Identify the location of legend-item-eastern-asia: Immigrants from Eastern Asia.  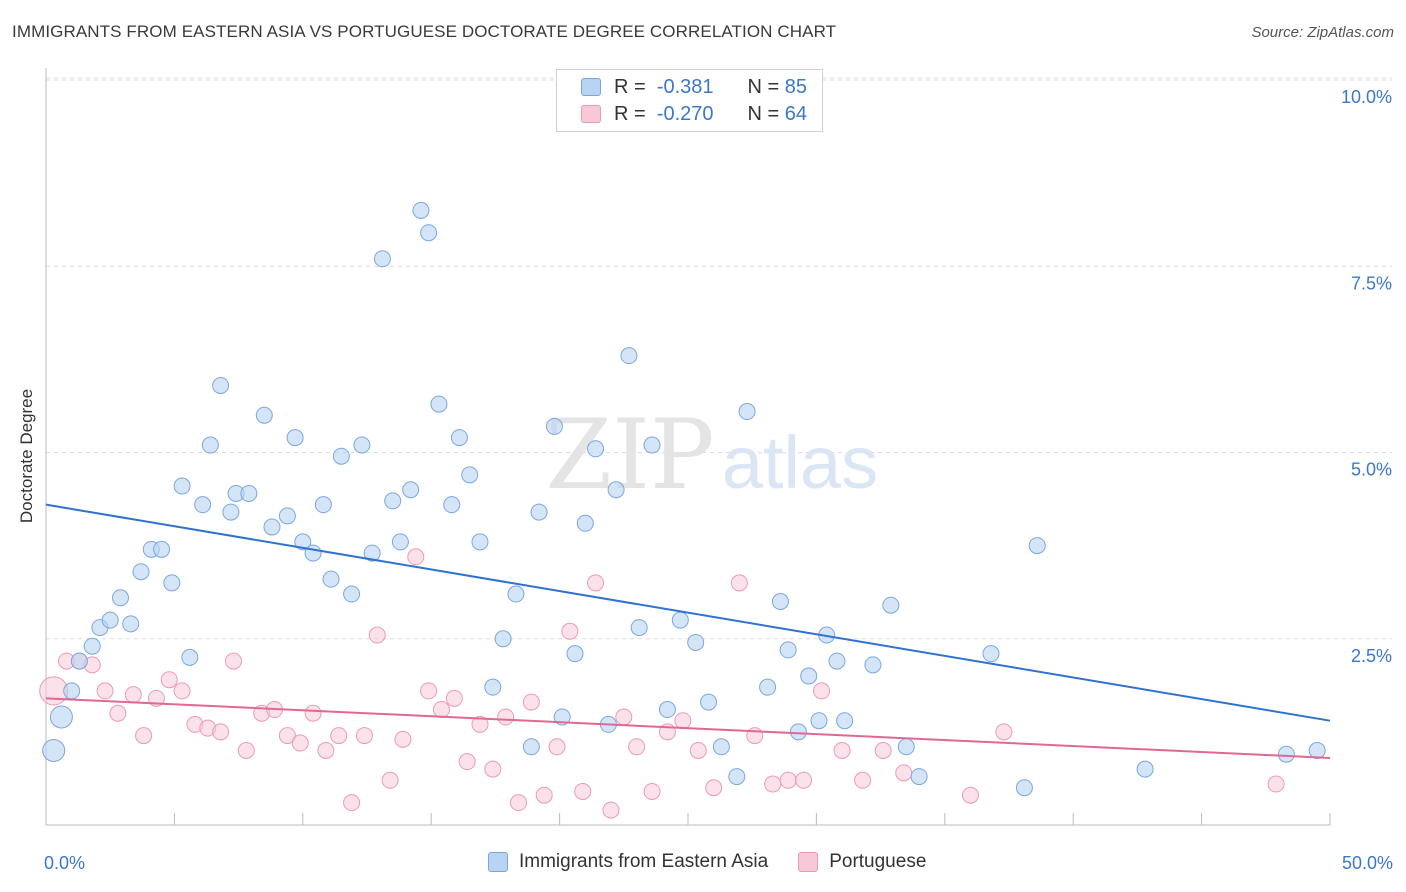
(628, 862).